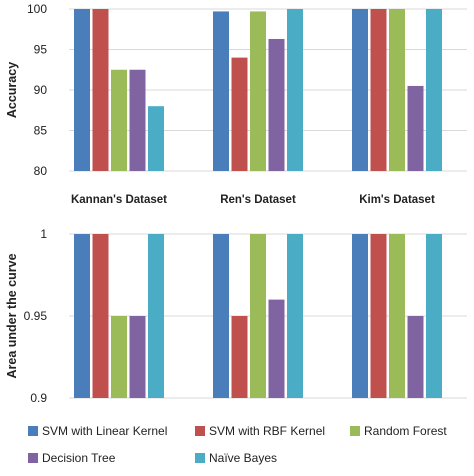  Describe the element at coordinates (41, 171) in the screenshot. I see `y-tick-label: 80` at that location.